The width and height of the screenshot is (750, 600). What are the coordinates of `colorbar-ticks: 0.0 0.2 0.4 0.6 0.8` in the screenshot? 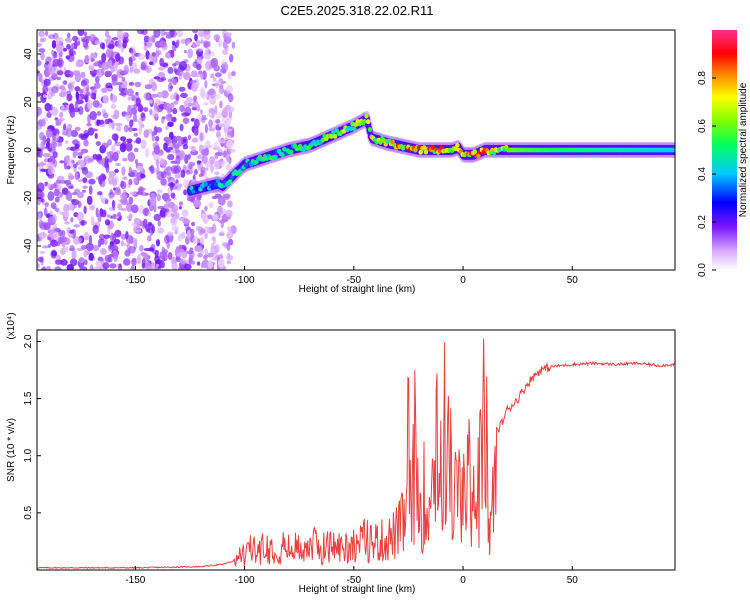 It's located at (706, 174).